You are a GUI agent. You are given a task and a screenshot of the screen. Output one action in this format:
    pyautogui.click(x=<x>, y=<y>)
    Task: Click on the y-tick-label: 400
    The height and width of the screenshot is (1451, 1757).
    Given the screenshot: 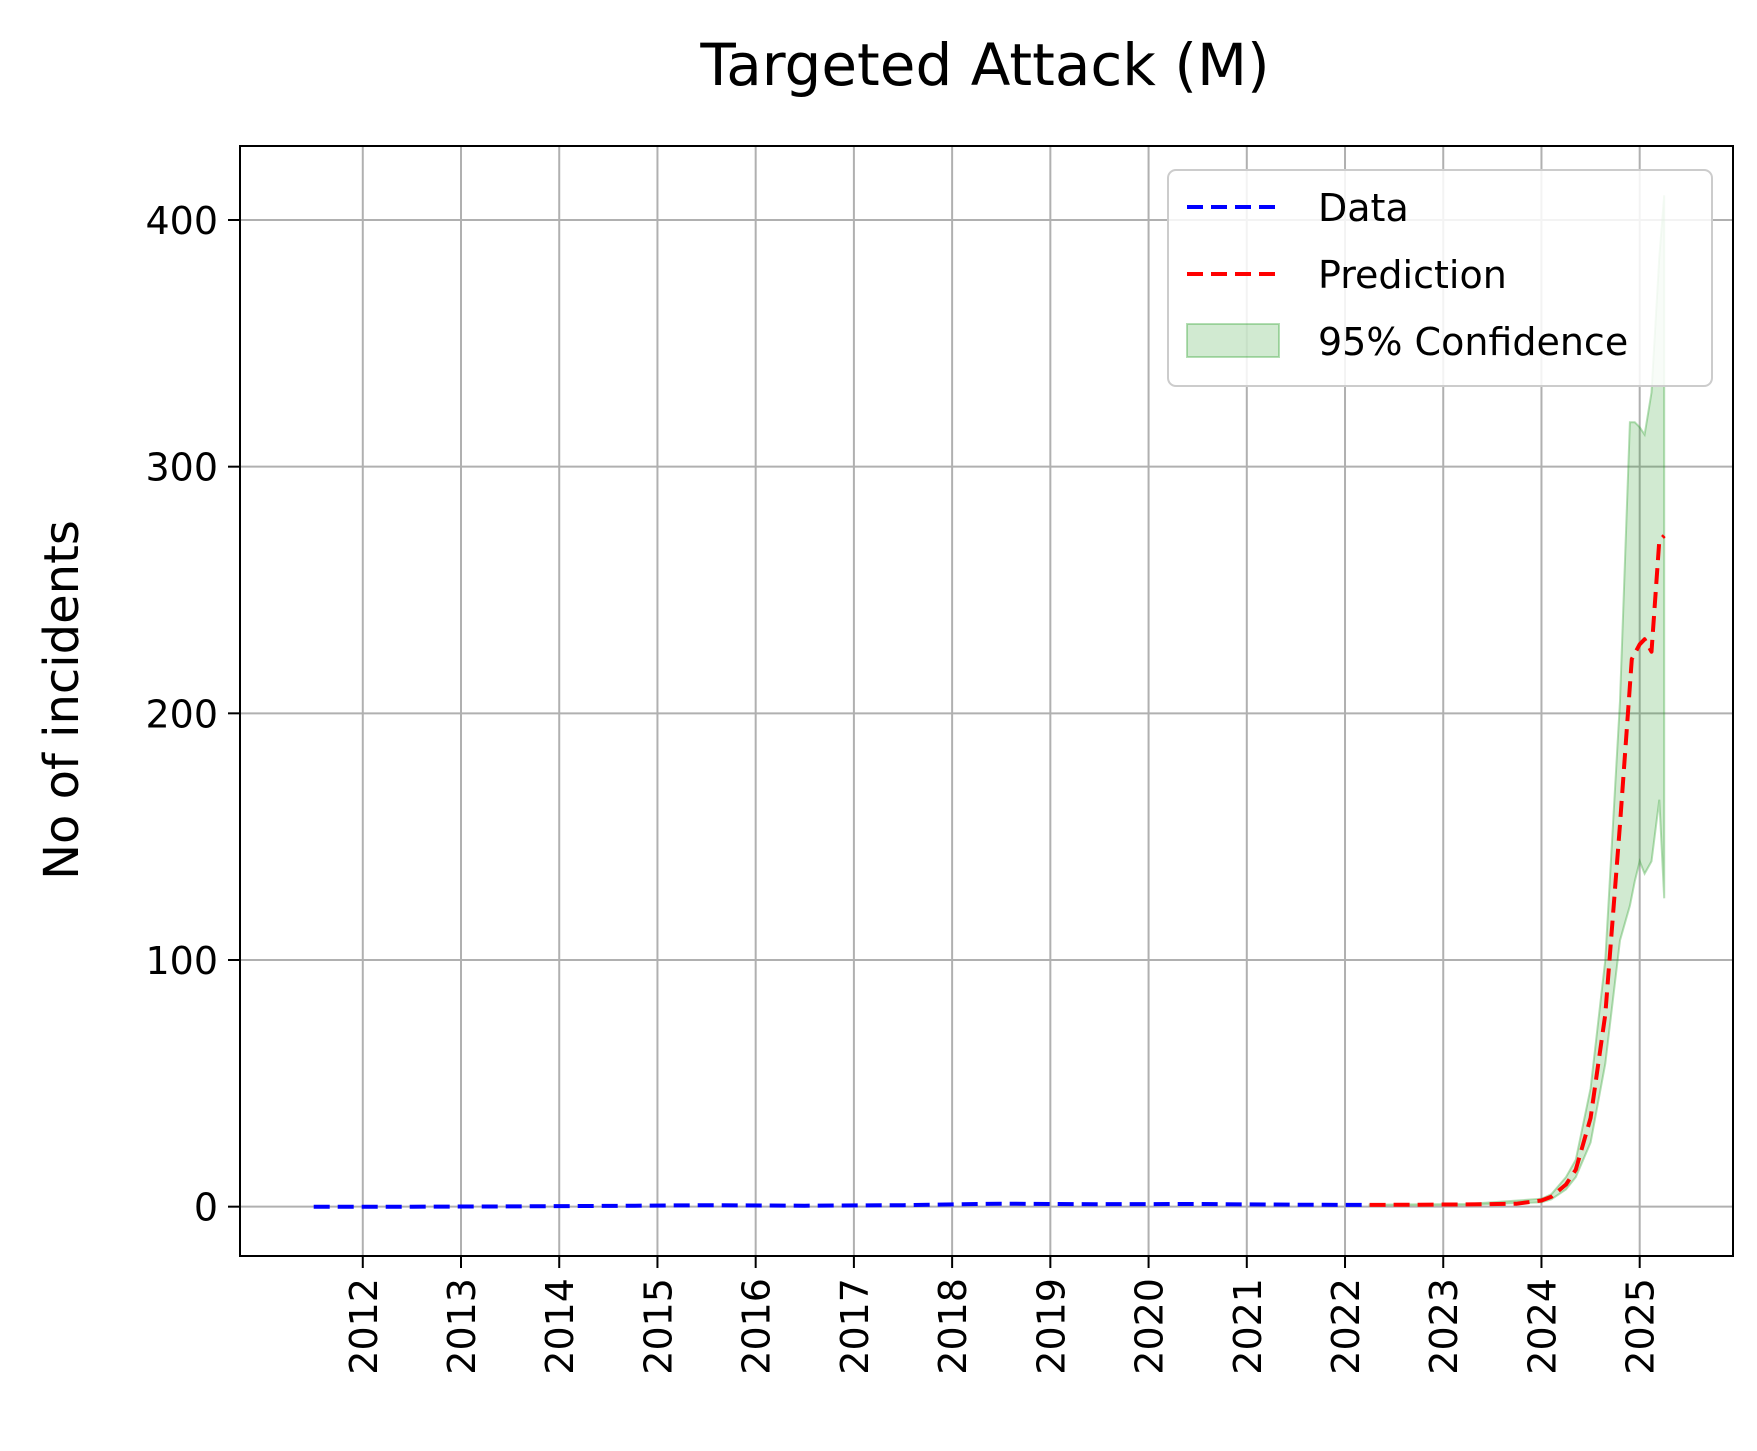 What is the action you would take?
    pyautogui.click(x=181, y=221)
    